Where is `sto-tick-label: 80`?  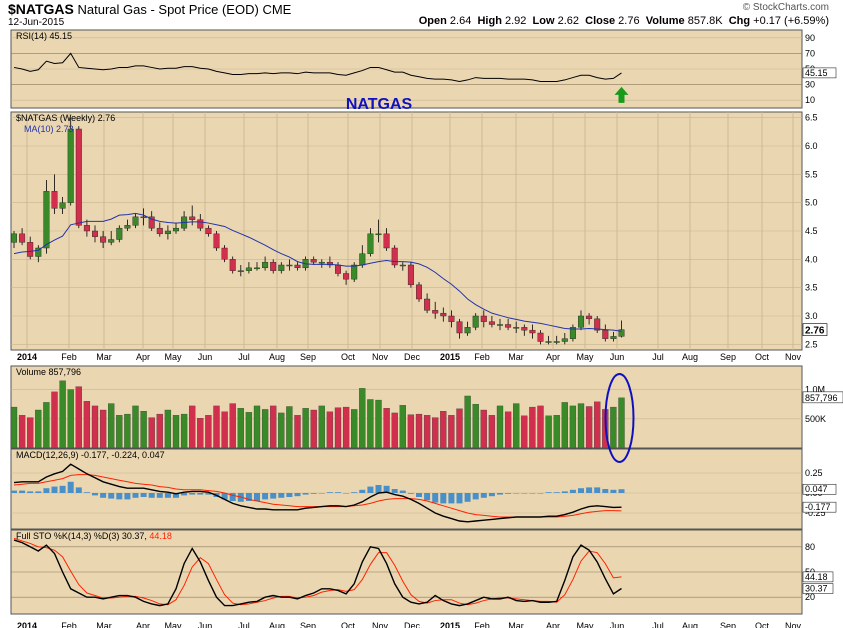
sto-tick-label: 80 is located at coordinates (810, 547).